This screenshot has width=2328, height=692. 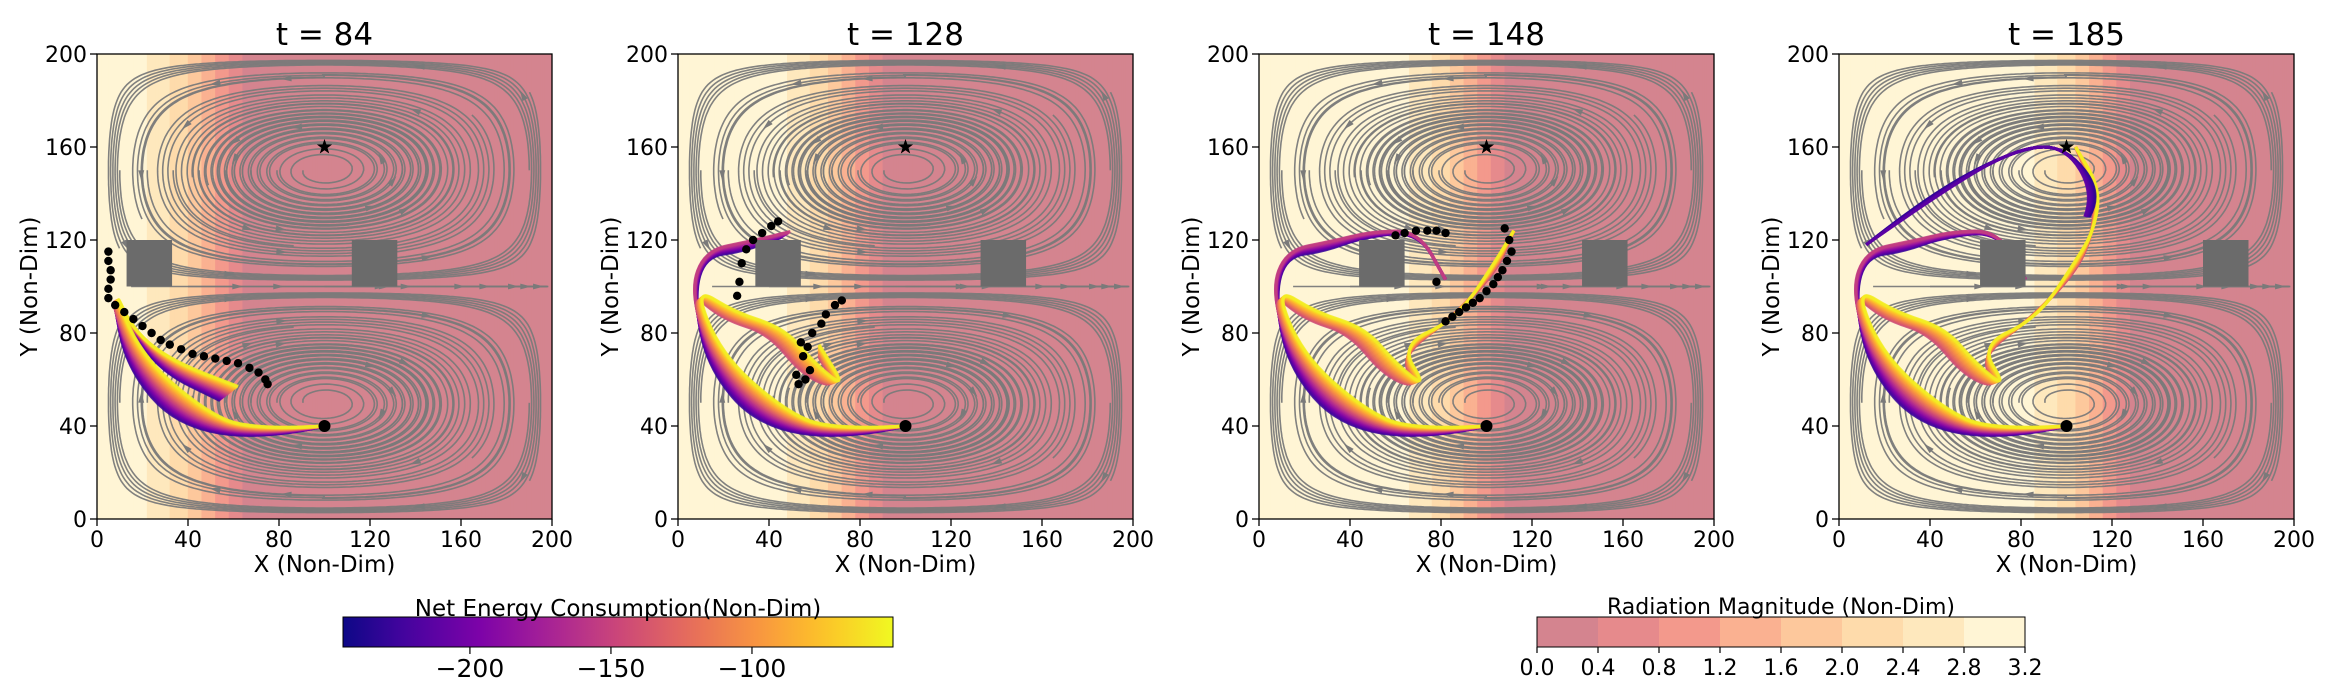 What do you see at coordinates (324, 146) in the screenshot?
I see `goal-marker` at bounding box center [324, 146].